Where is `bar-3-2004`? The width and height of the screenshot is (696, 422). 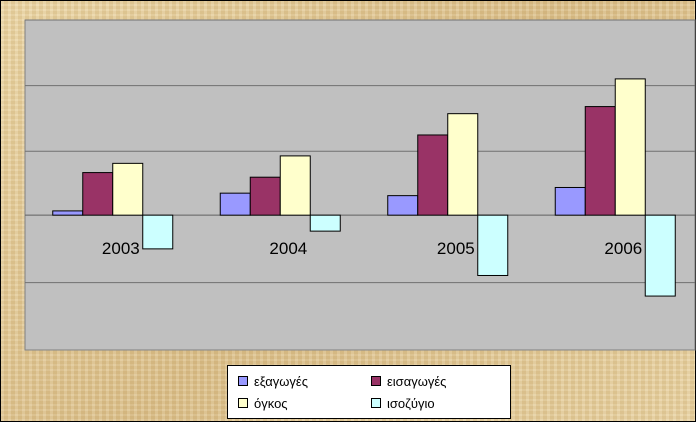 bar-3-2004 is located at coordinates (325, 223).